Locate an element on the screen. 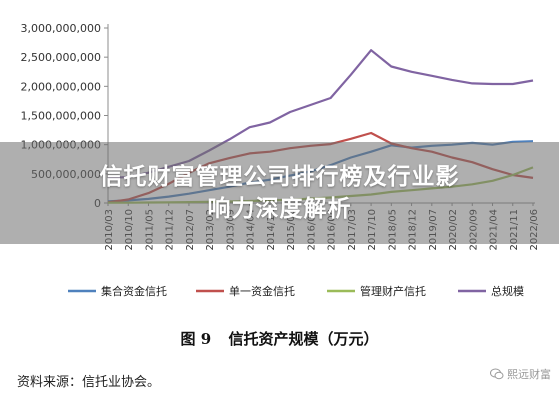  legend-label-3: 总规模 is located at coordinates (507, 291).